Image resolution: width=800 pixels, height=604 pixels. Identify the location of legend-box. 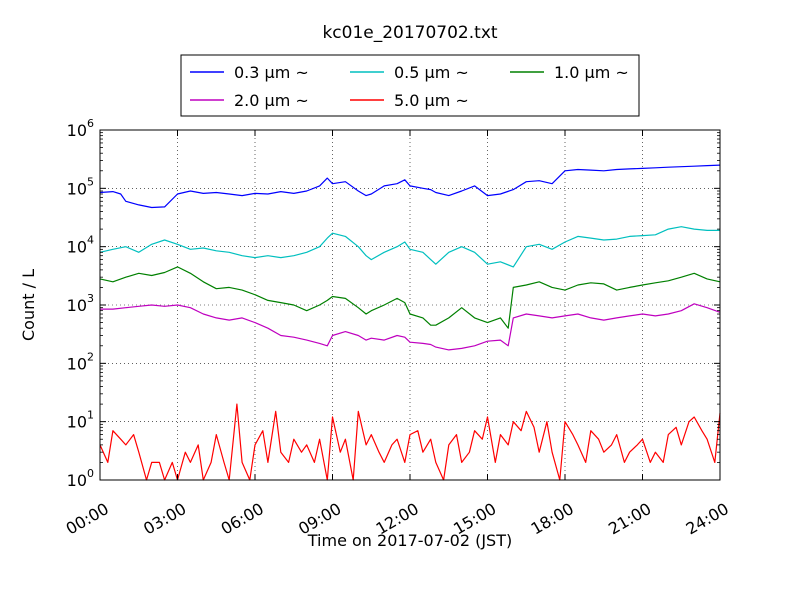
(410, 85).